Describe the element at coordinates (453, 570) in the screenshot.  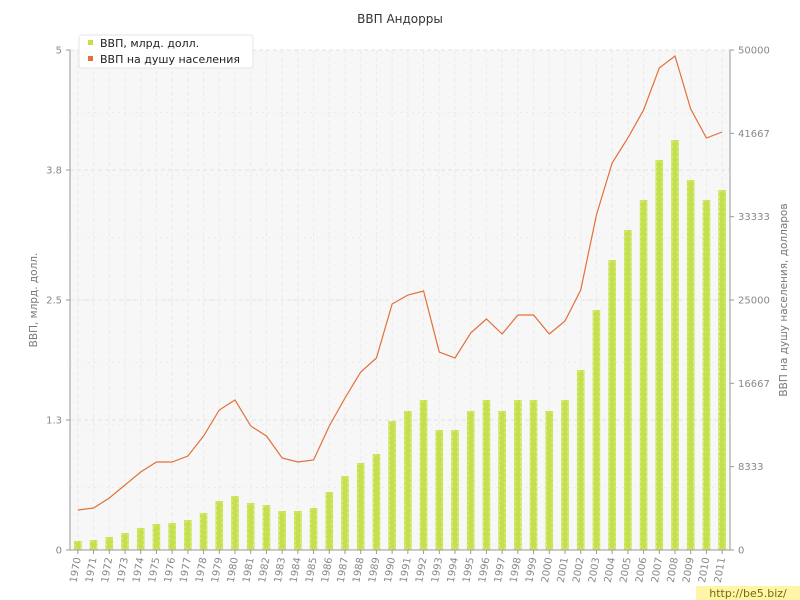
I see `x-tick-label: 1994` at that location.